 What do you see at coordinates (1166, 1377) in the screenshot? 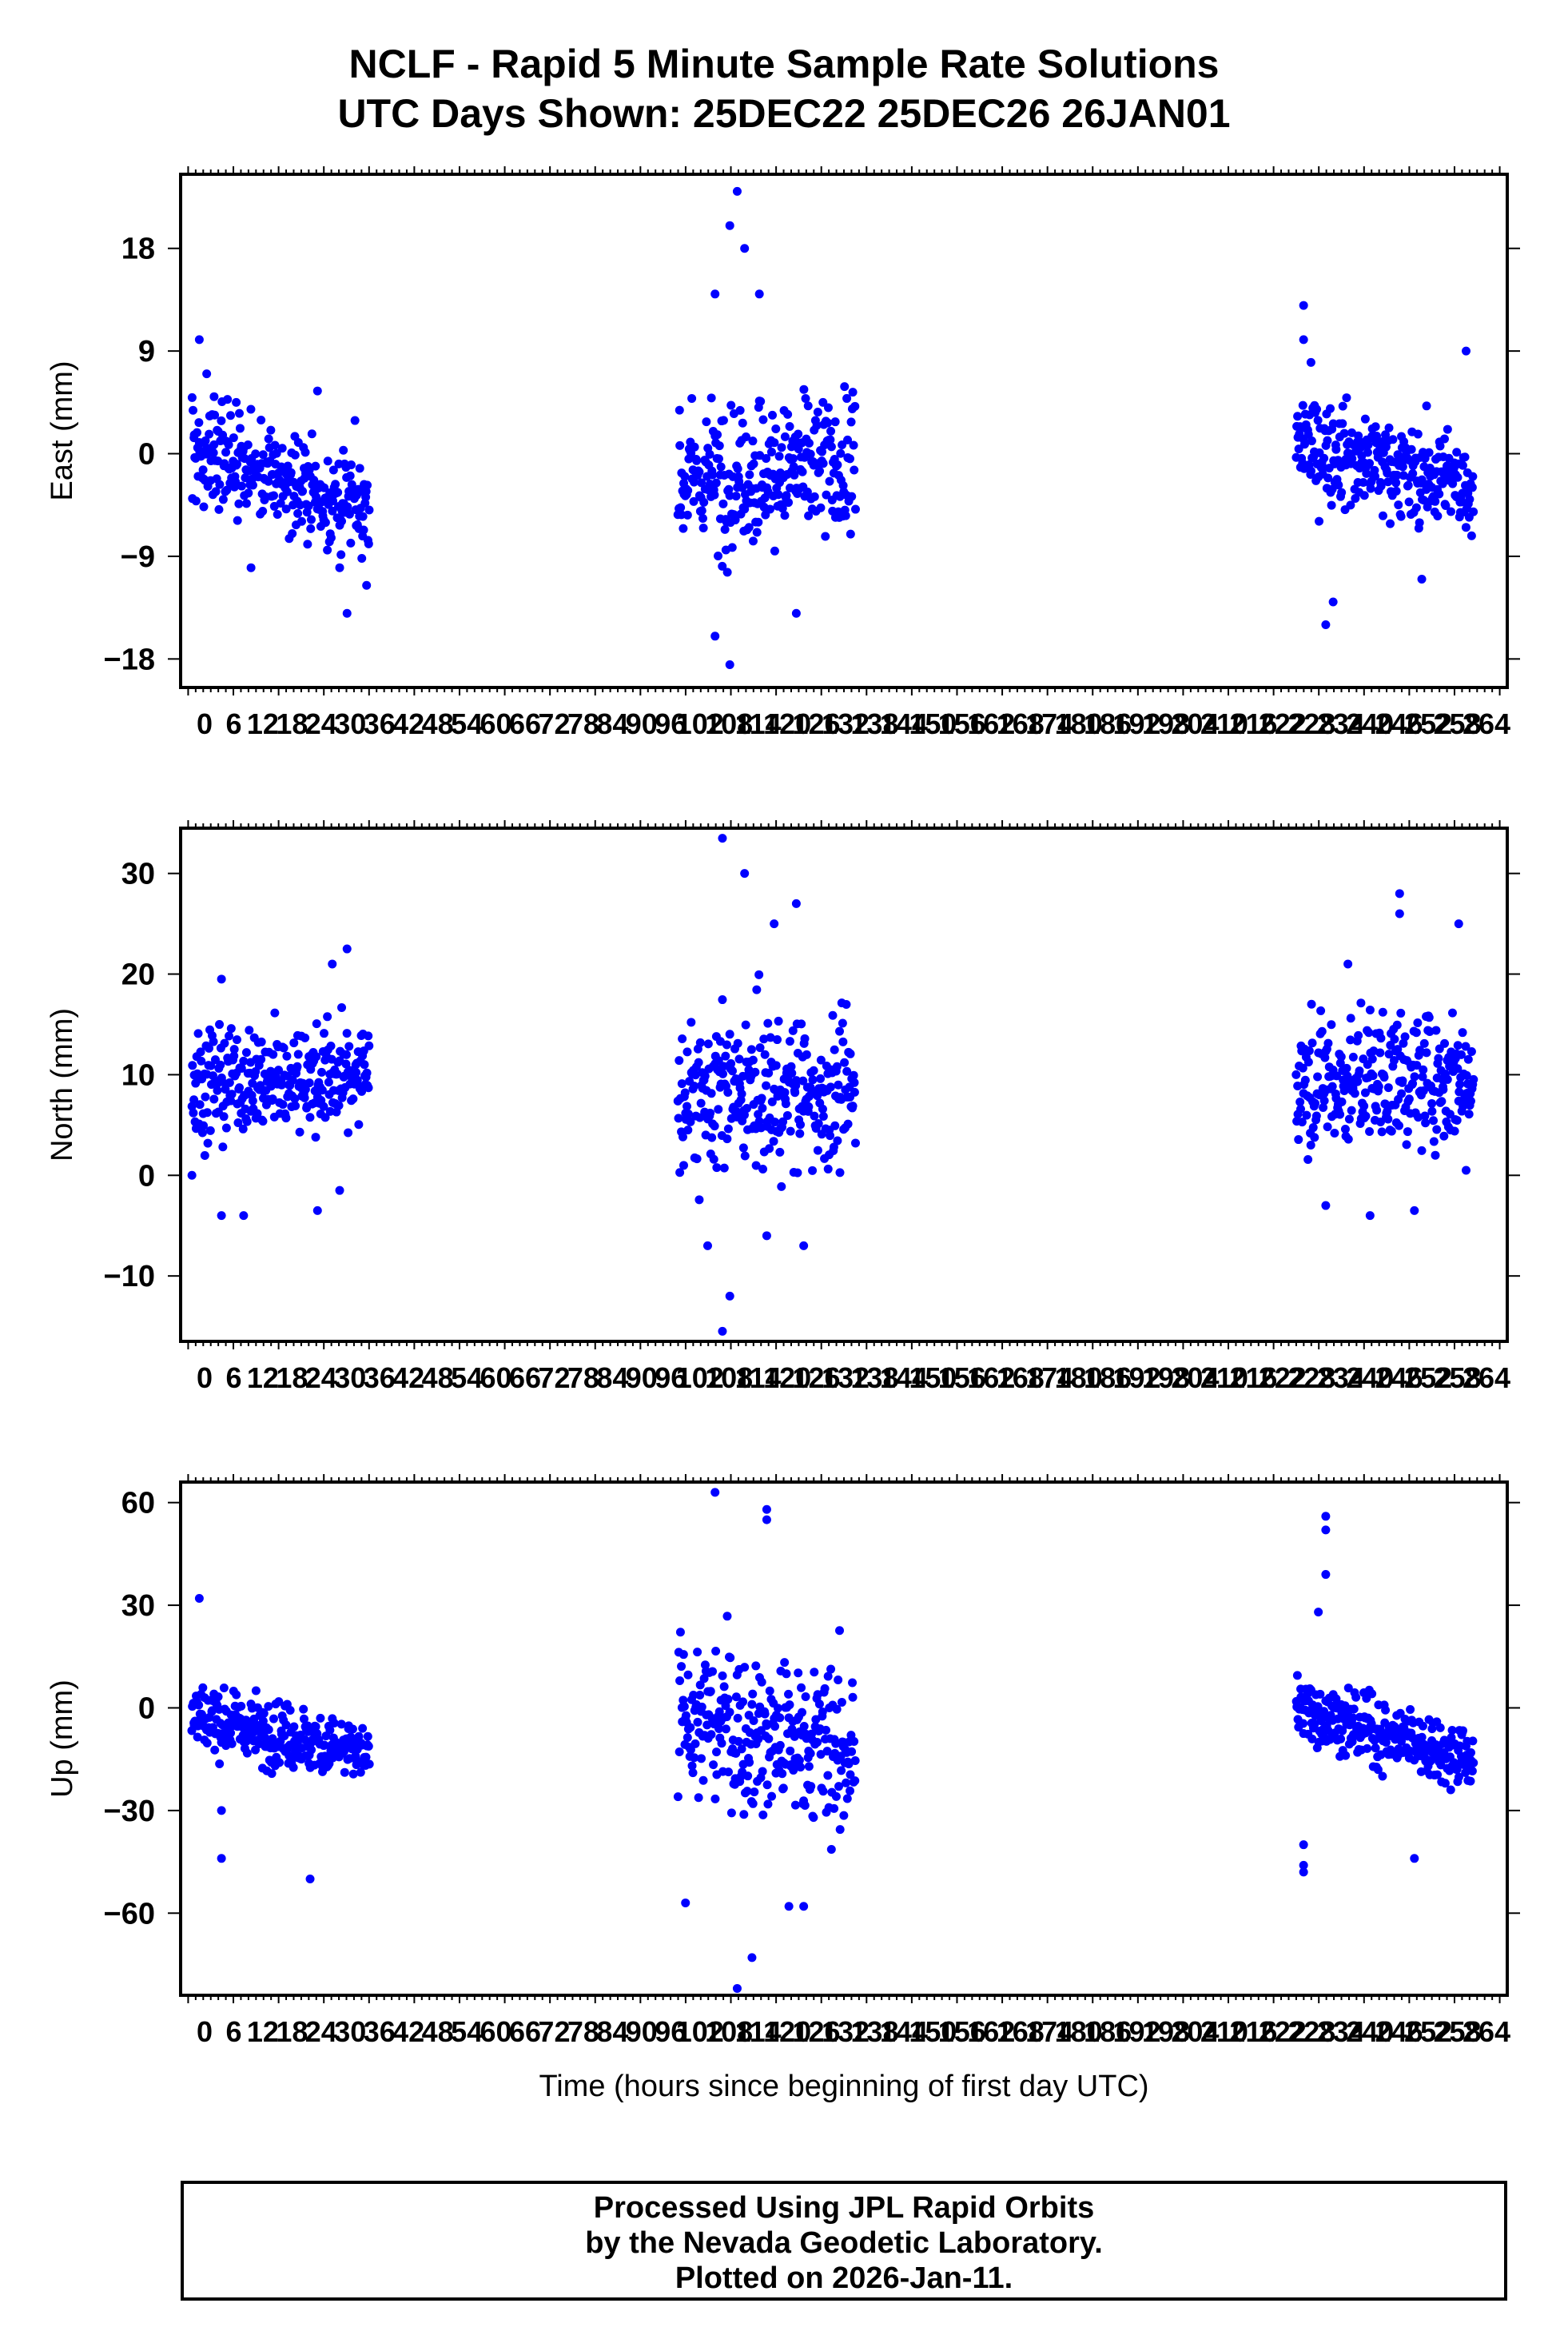
I see `x-tick-label: 198` at bounding box center [1166, 1377].